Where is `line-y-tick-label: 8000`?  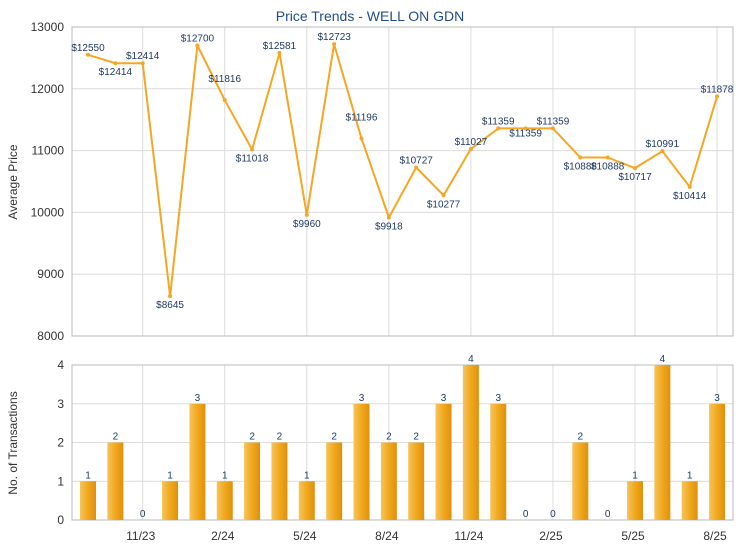 line-y-tick-label: 8000 is located at coordinates (50, 336).